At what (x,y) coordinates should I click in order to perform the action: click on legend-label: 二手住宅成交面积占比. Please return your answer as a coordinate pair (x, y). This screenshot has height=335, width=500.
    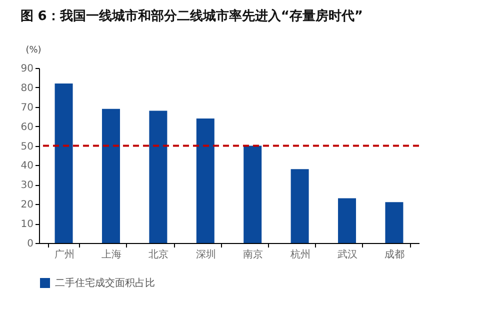
    Looking at the image, I should click on (105, 283).